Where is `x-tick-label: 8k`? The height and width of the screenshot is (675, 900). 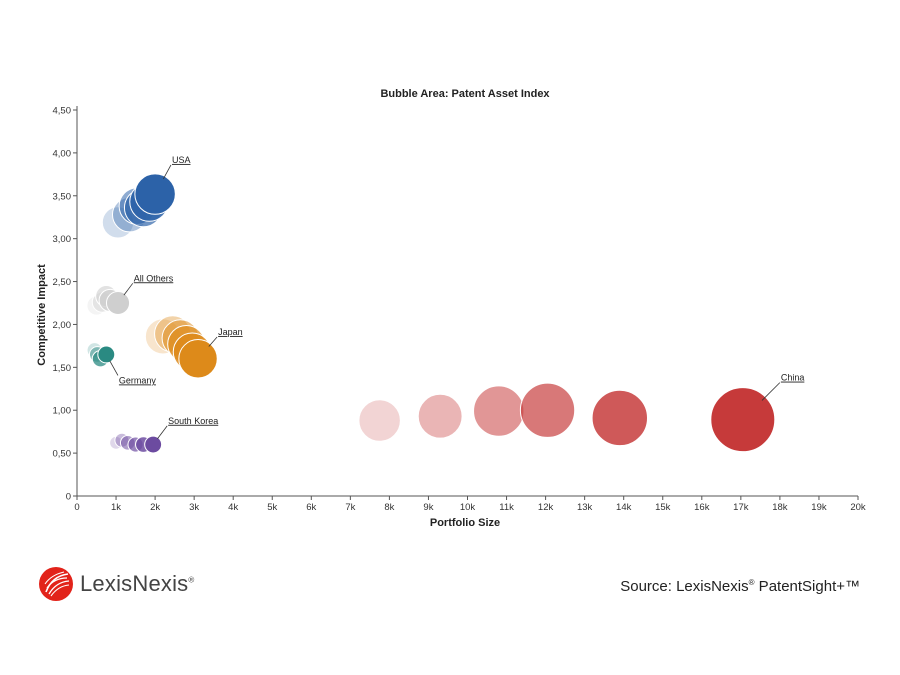 x-tick-label: 8k is located at coordinates (389, 507).